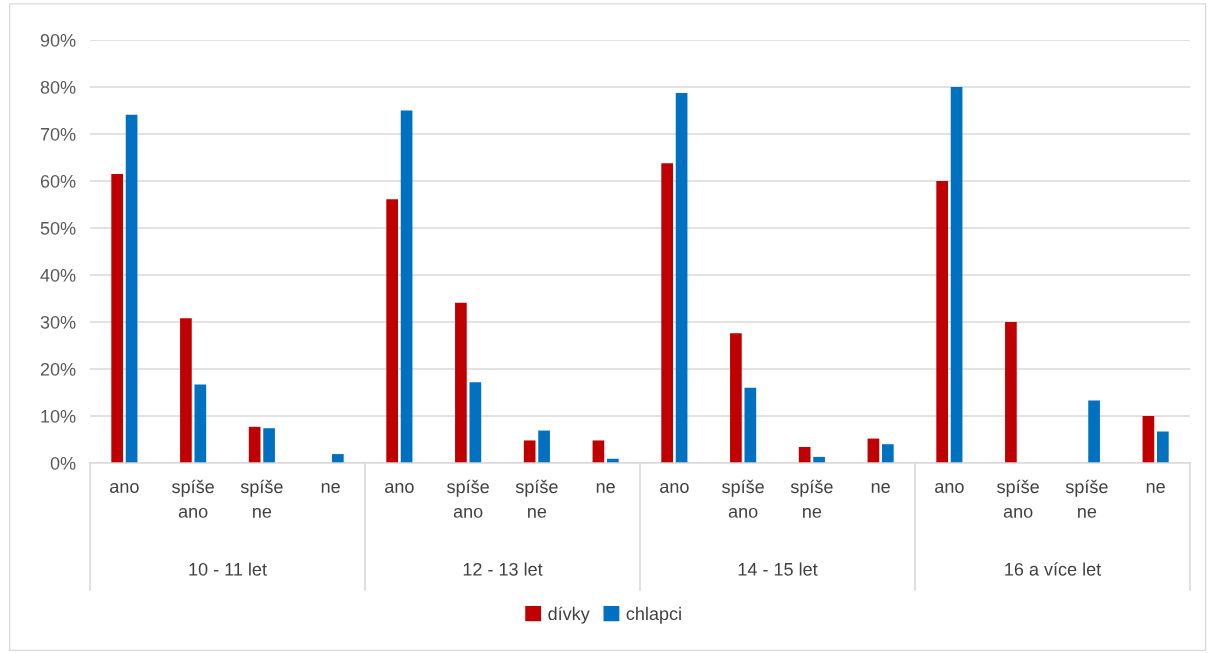 This screenshot has width=1208, height=653. What do you see at coordinates (58, 228) in the screenshot?
I see `y-tick-label: 50%` at bounding box center [58, 228].